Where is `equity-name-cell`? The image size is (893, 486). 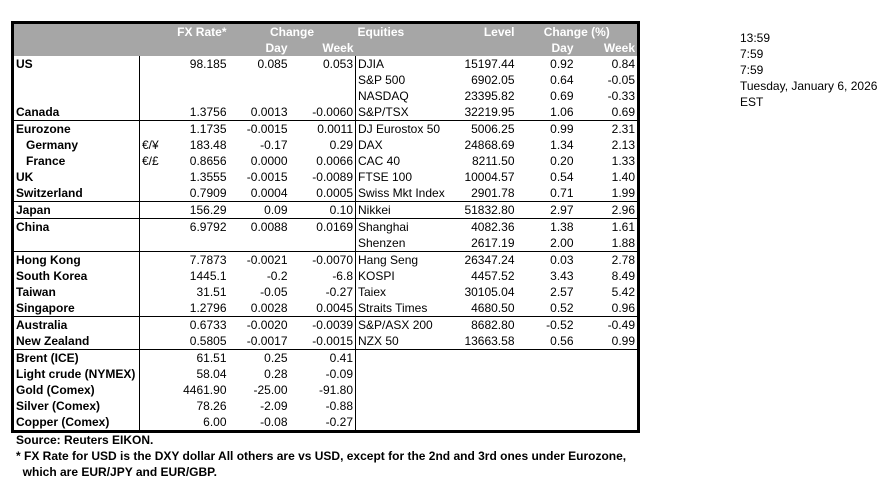 equity-name-cell is located at coordinates (405, 423).